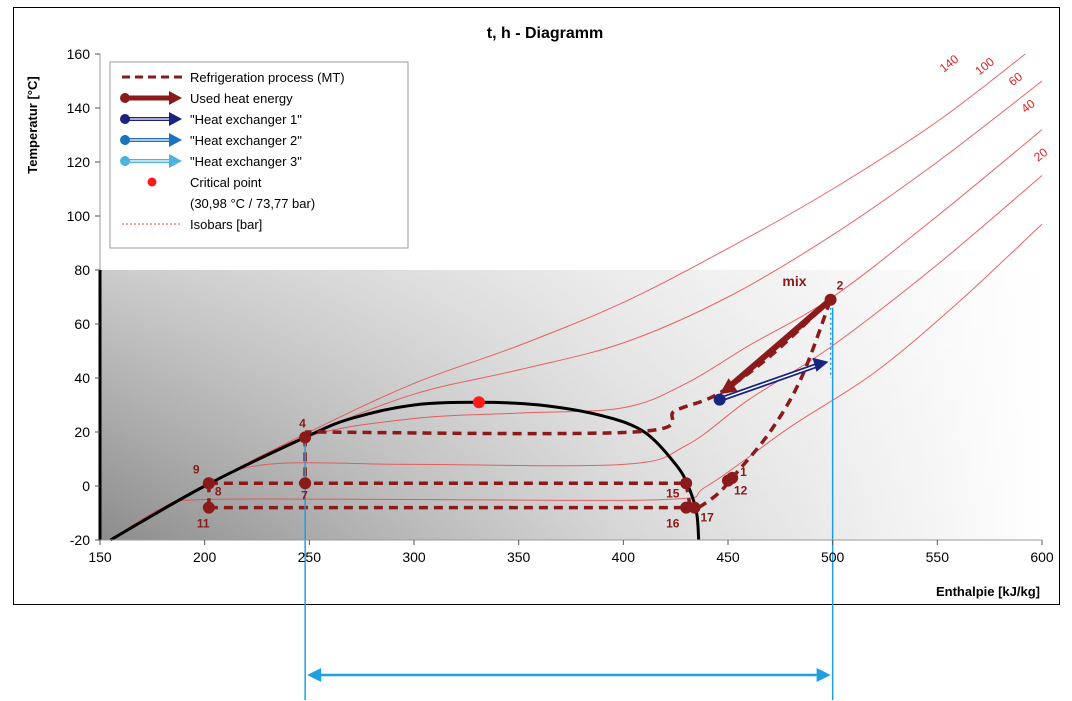  What do you see at coordinates (246, 119) in the screenshot?
I see `legend-entry-label: "Heat exchanger 1"` at bounding box center [246, 119].